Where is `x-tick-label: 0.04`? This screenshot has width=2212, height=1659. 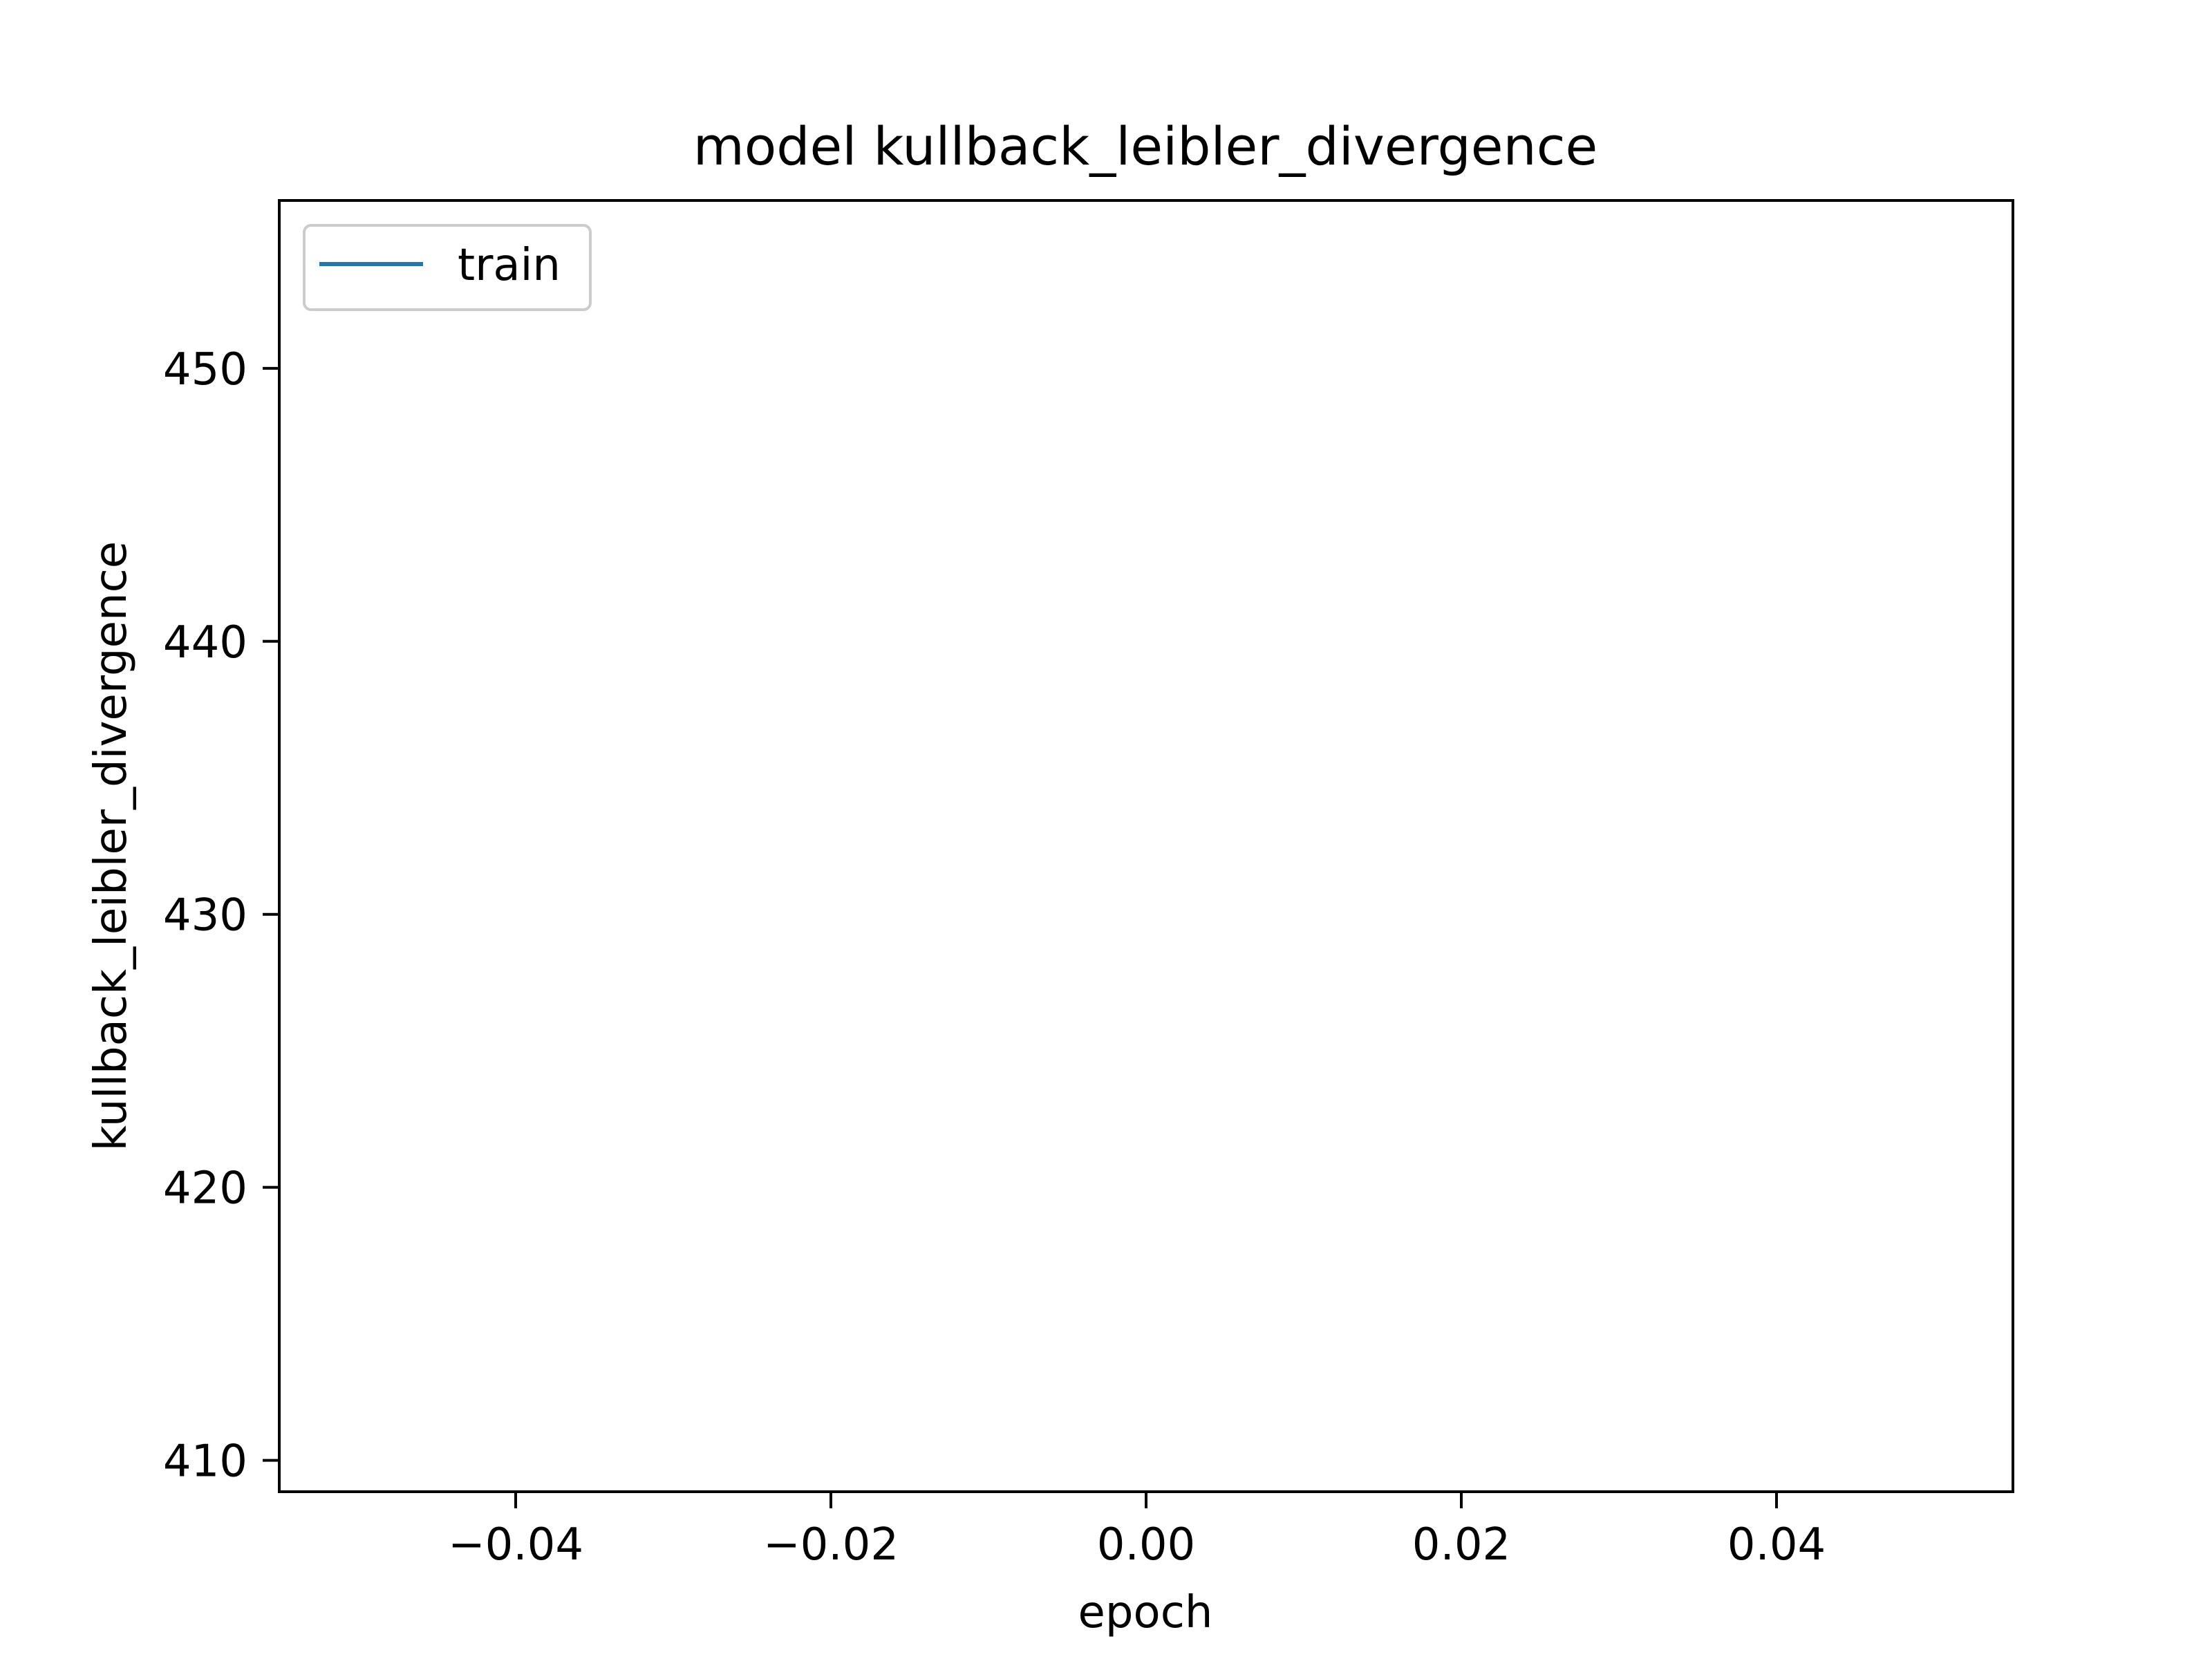
x-tick-label: 0.04 is located at coordinates (1776, 1545).